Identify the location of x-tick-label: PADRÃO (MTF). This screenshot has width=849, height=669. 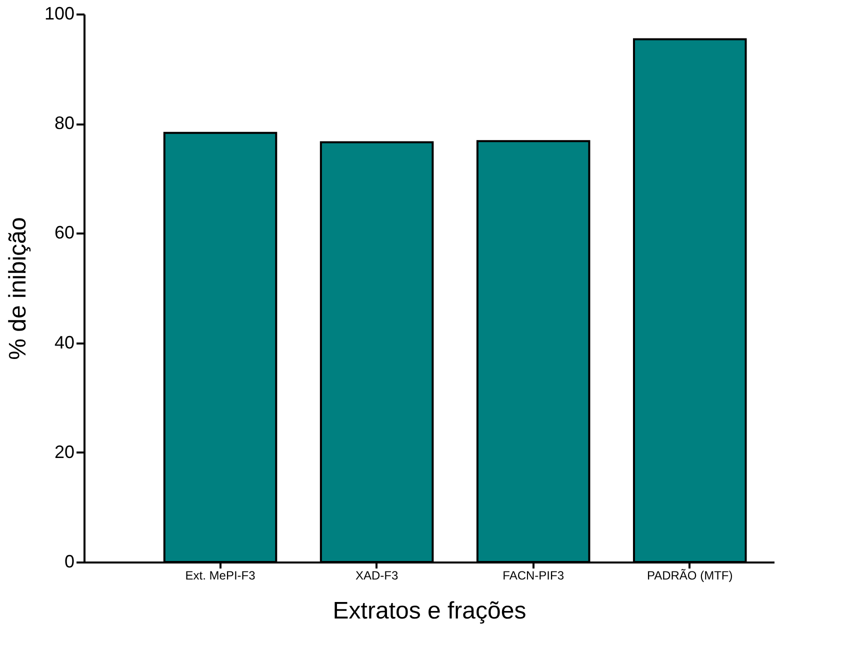
(689, 575).